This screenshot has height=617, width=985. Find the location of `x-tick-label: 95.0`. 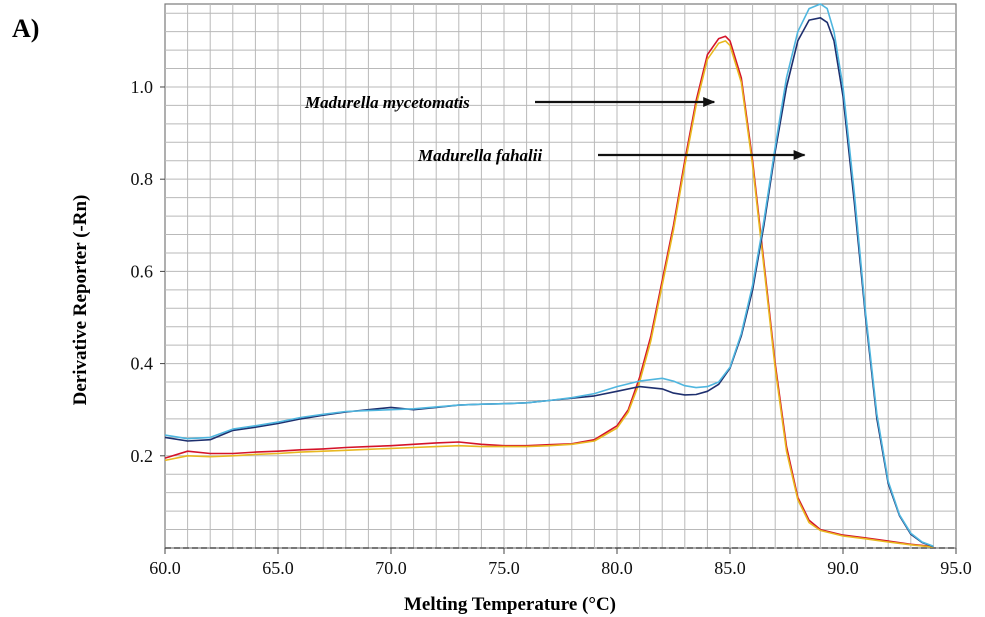

x-tick-label: 95.0 is located at coordinates (956, 568).